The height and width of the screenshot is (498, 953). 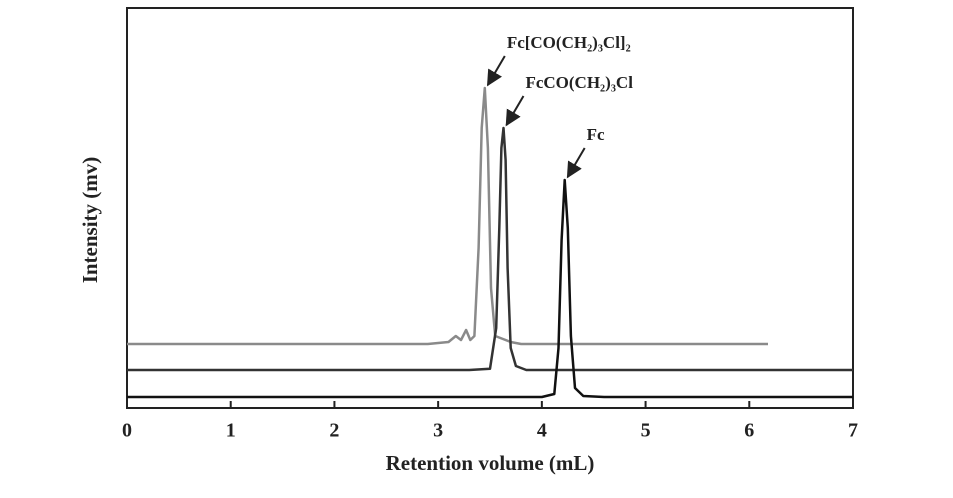 I want to click on annotation: Fc[CO(CH₂)₃Cl]₂, so click(x=569, y=42).